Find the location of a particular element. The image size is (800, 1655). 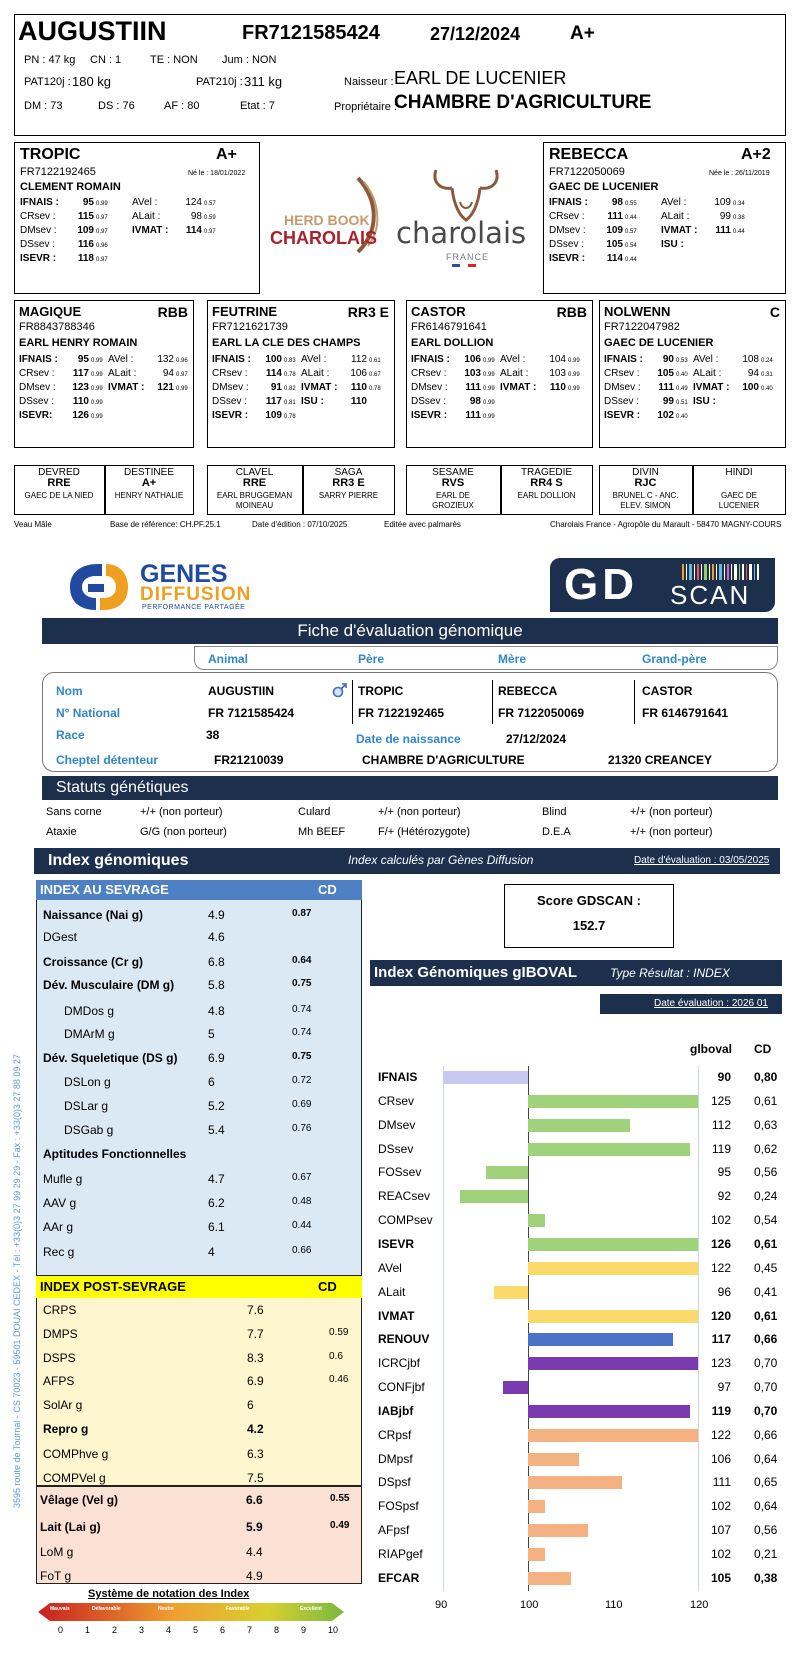

notation-tick: 1 is located at coordinates (88, 1630).